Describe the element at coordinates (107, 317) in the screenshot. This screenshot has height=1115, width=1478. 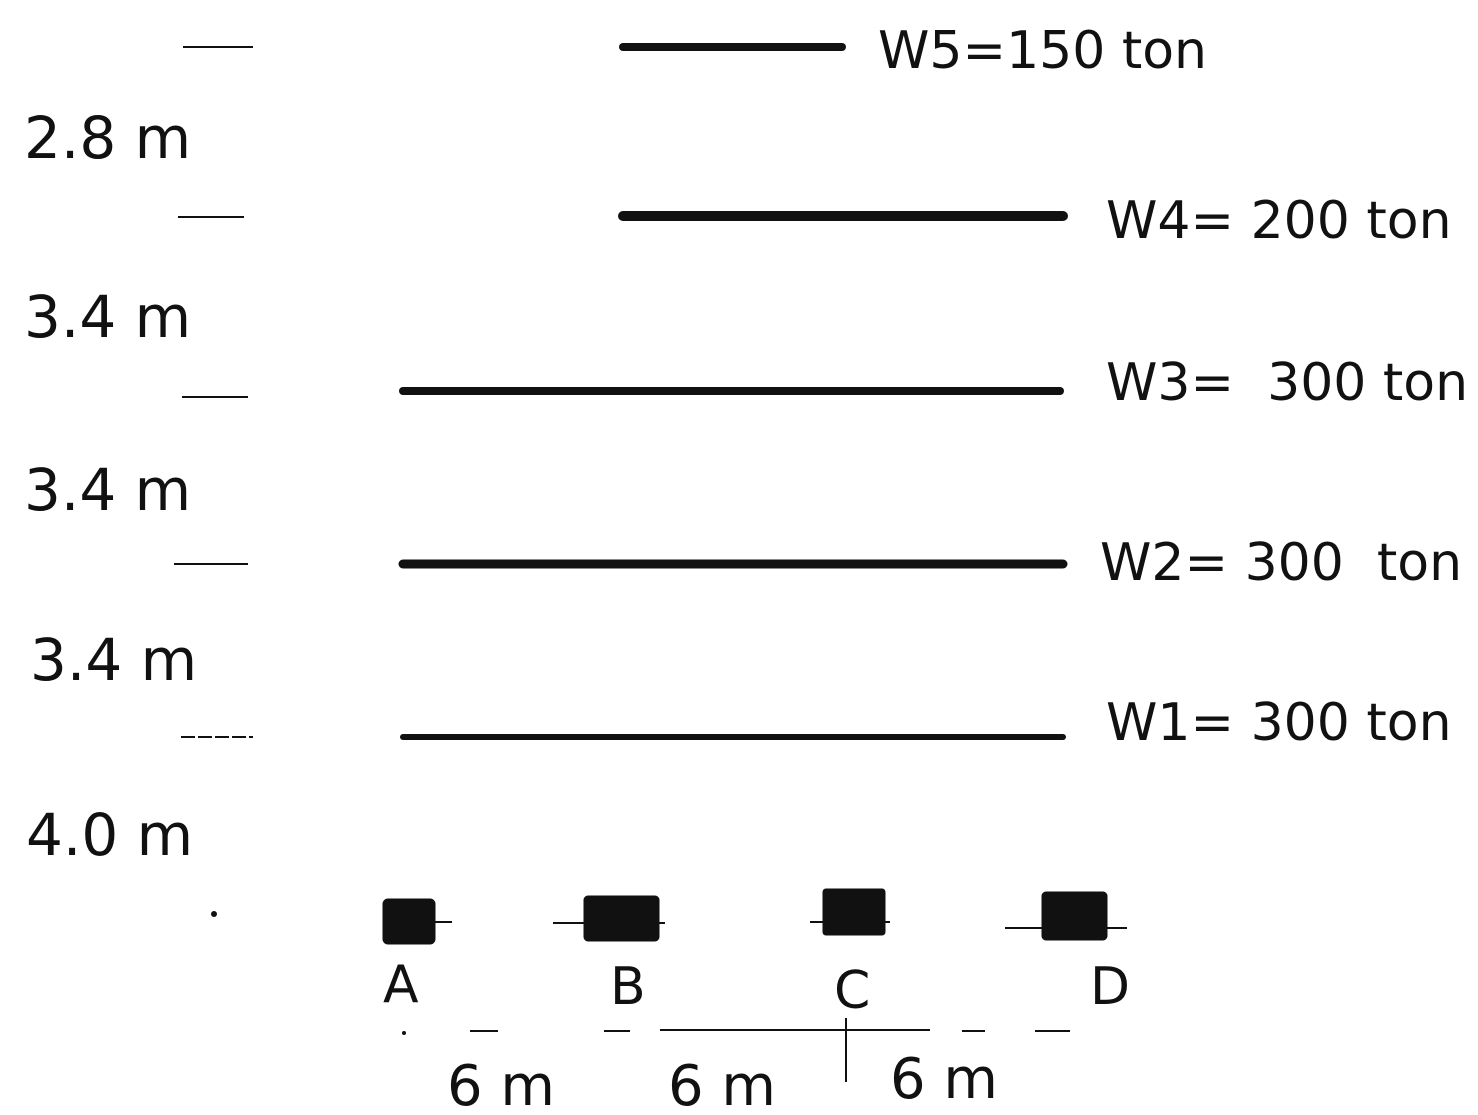
I see `story-height-4: 3.4 m` at that location.